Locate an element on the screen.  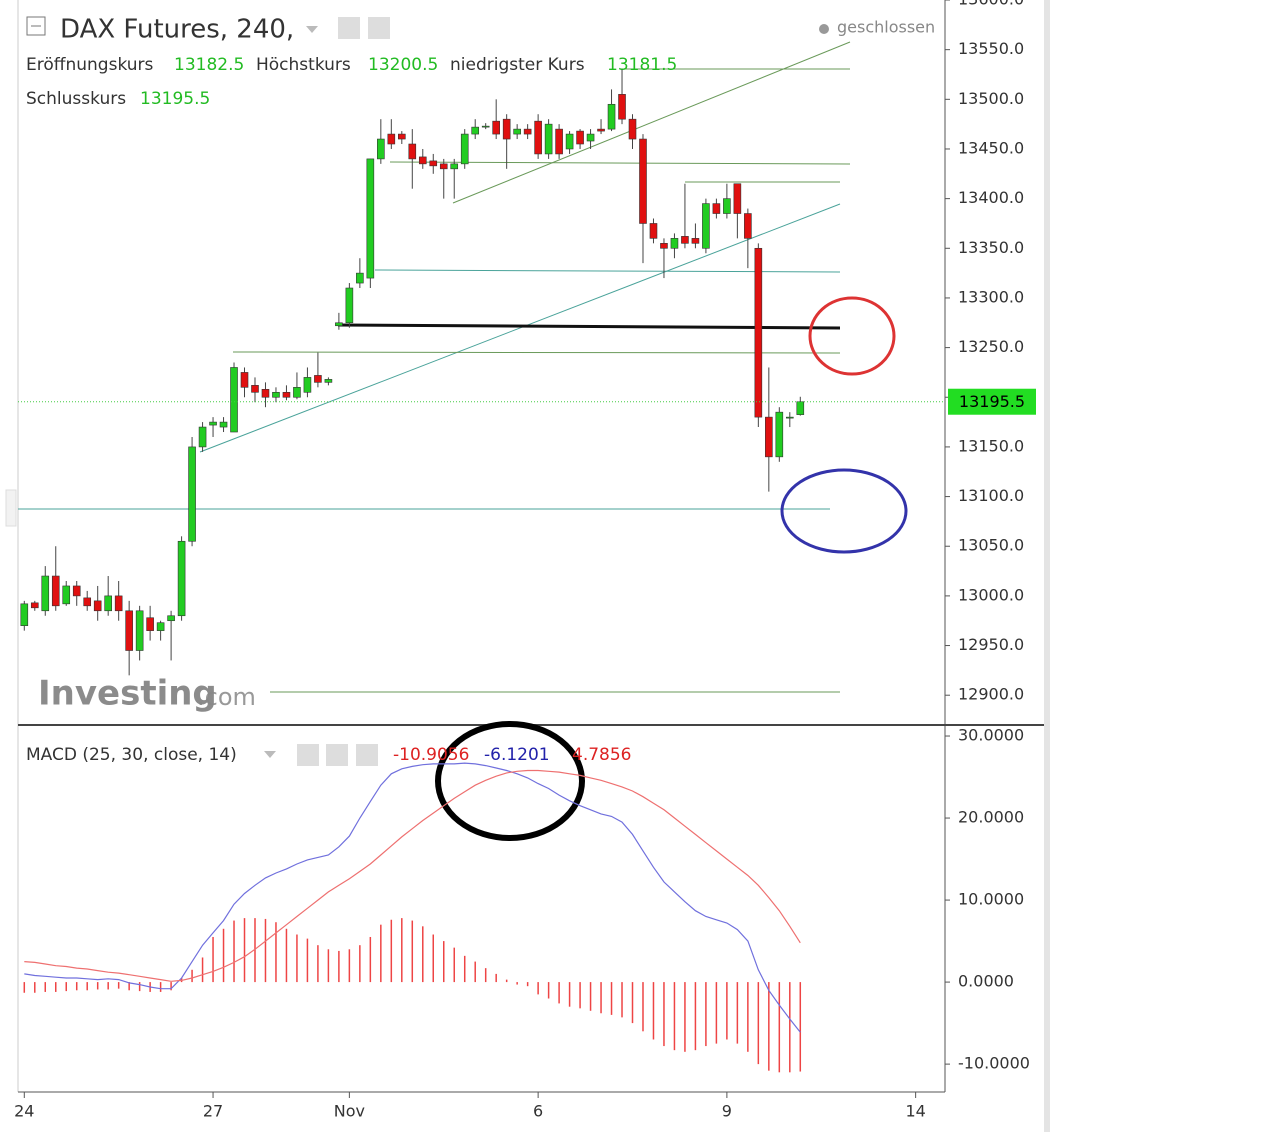
y-tick-label: 13300.0 is located at coordinates (991, 296).